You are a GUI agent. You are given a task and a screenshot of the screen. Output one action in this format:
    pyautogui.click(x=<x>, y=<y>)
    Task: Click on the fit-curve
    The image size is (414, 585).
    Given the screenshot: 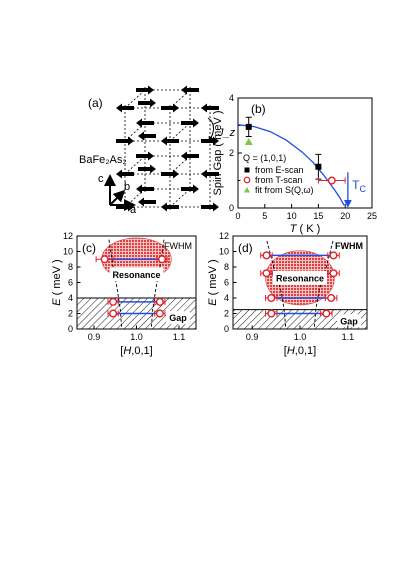 What is the action you would take?
    pyautogui.click(x=291, y=165)
    